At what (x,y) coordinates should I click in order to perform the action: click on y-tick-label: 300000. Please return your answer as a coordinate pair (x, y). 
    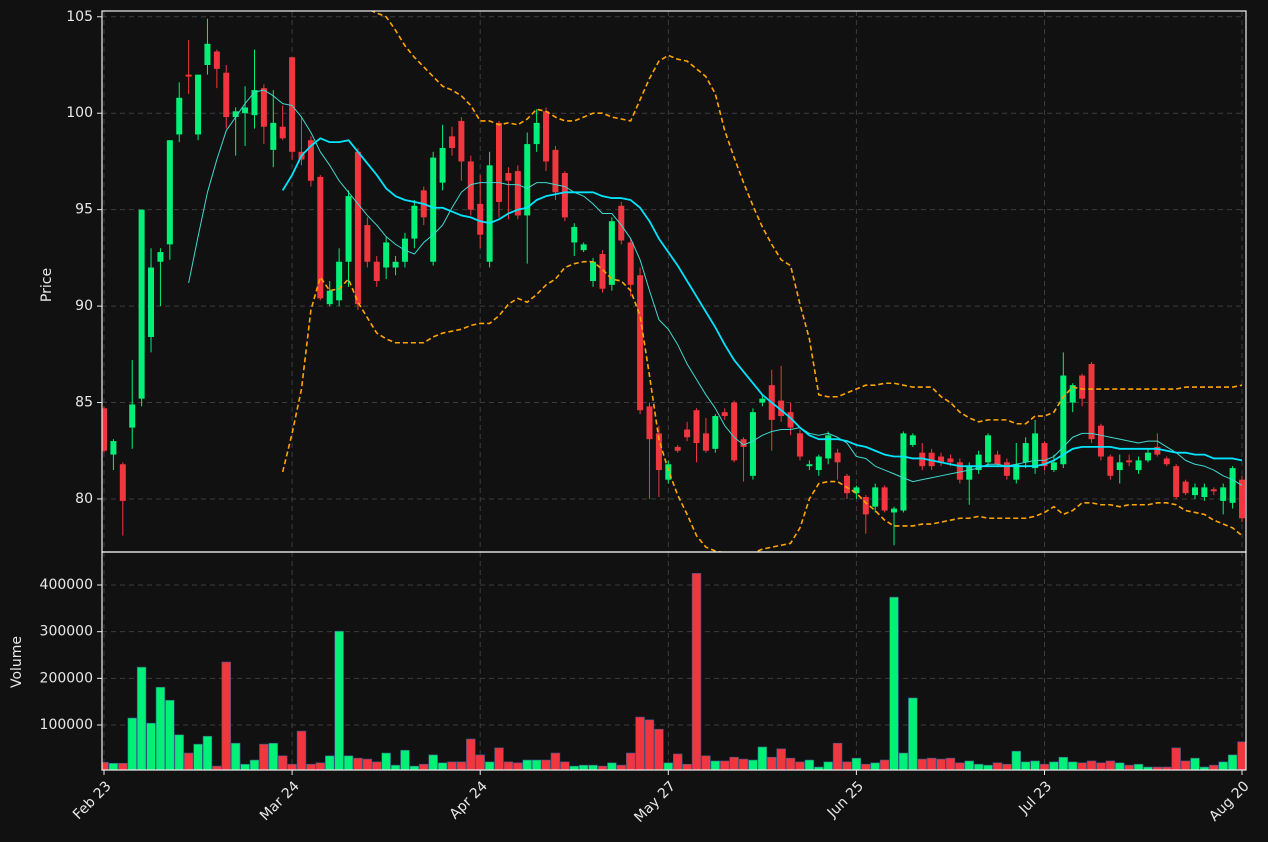
    Looking at the image, I should click on (66, 632).